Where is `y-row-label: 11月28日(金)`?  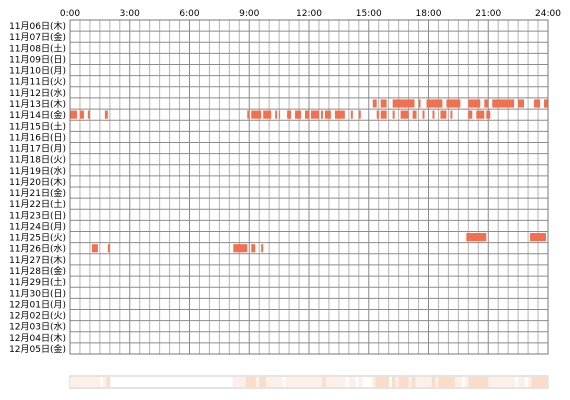 y-row-label: 11月28日(金) is located at coordinates (37, 271).